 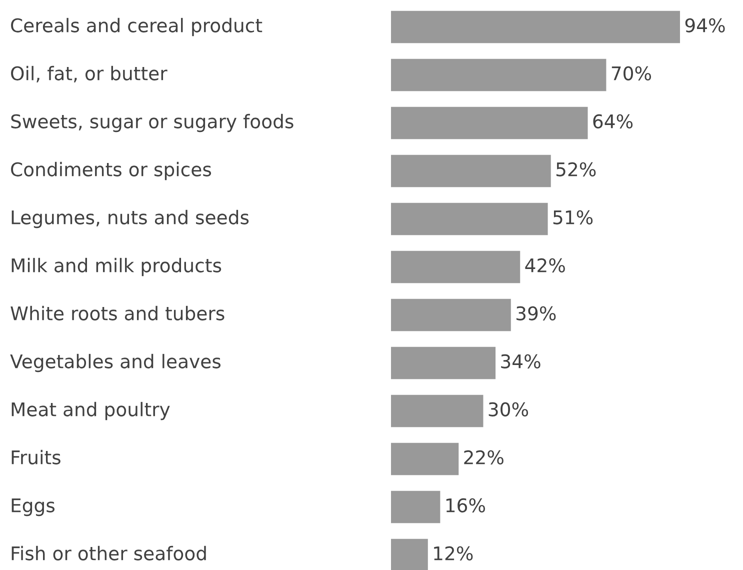 What do you see at coordinates (91, 411) in the screenshot?
I see `y-tick-label: Meat and poultry` at bounding box center [91, 411].